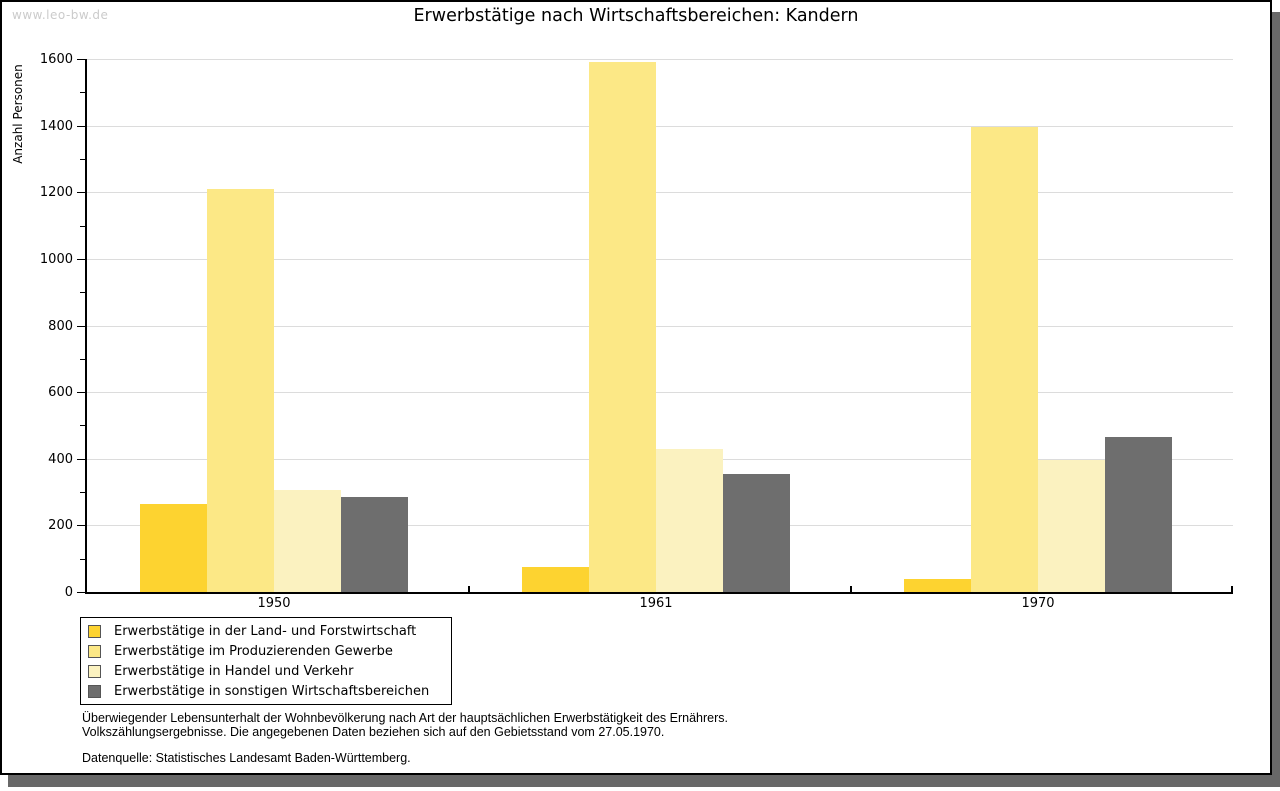  Describe the element at coordinates (656, 603) in the screenshot. I see `x-tick-label: 1961` at that location.